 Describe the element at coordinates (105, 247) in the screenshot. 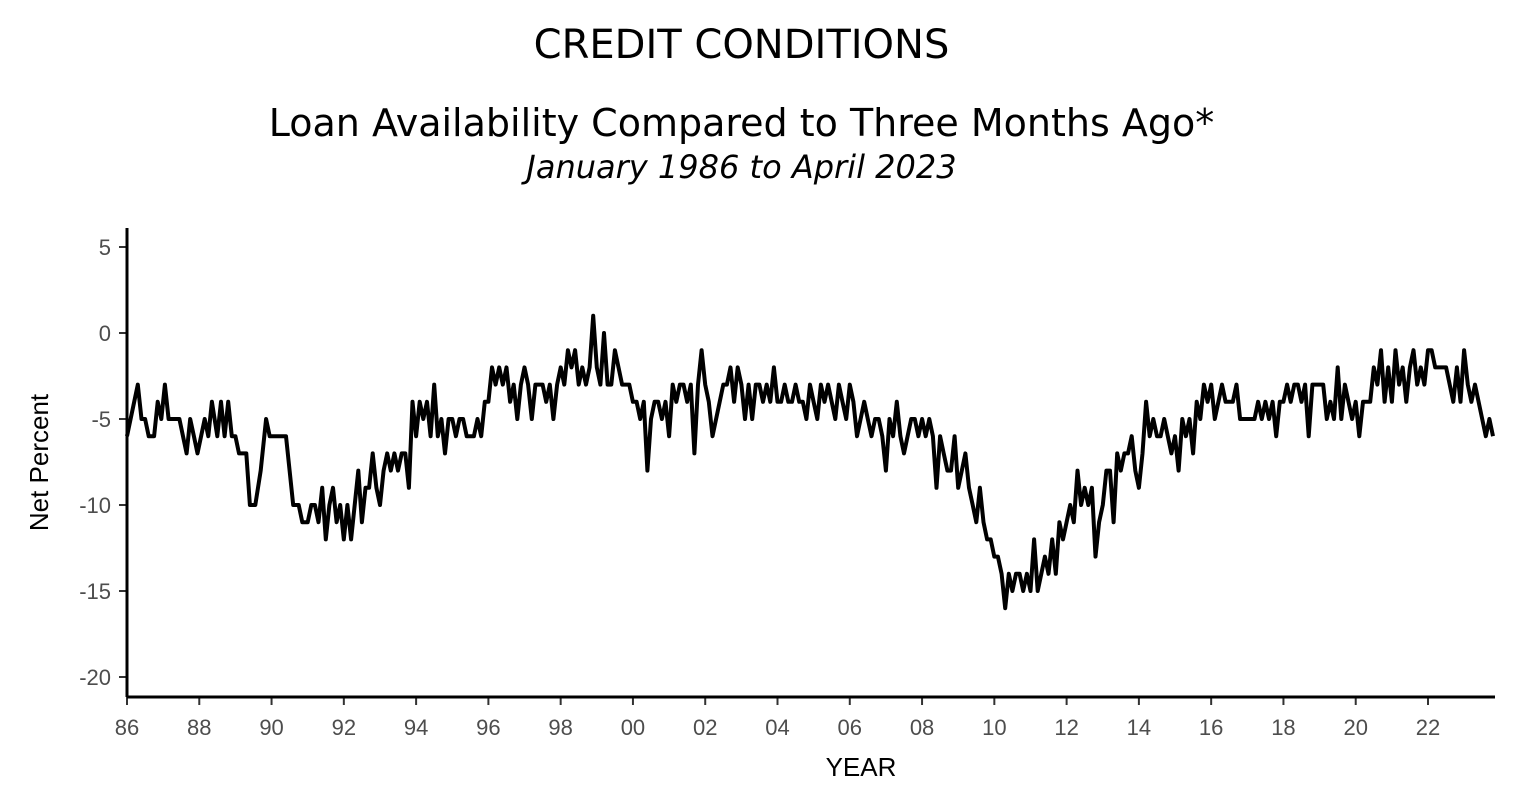

I see `y-tick-label: 5` at that location.